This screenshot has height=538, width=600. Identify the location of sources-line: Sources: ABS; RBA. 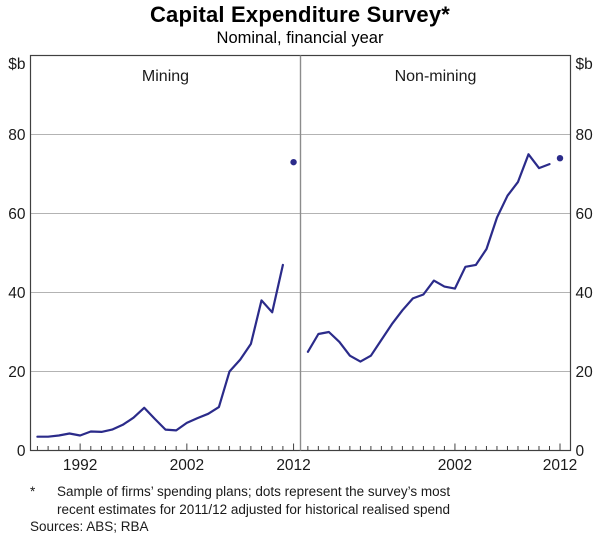
(89, 526).